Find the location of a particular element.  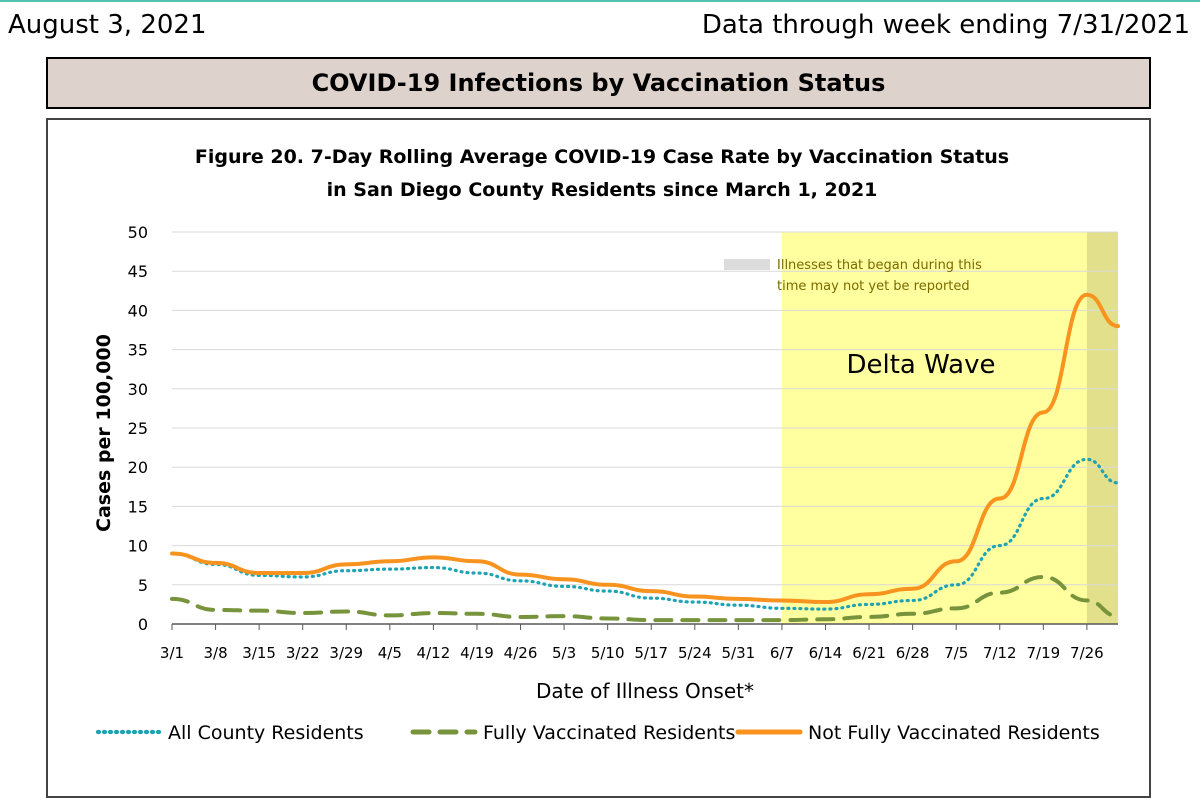

x-tick-label: 4/5 is located at coordinates (390, 653).